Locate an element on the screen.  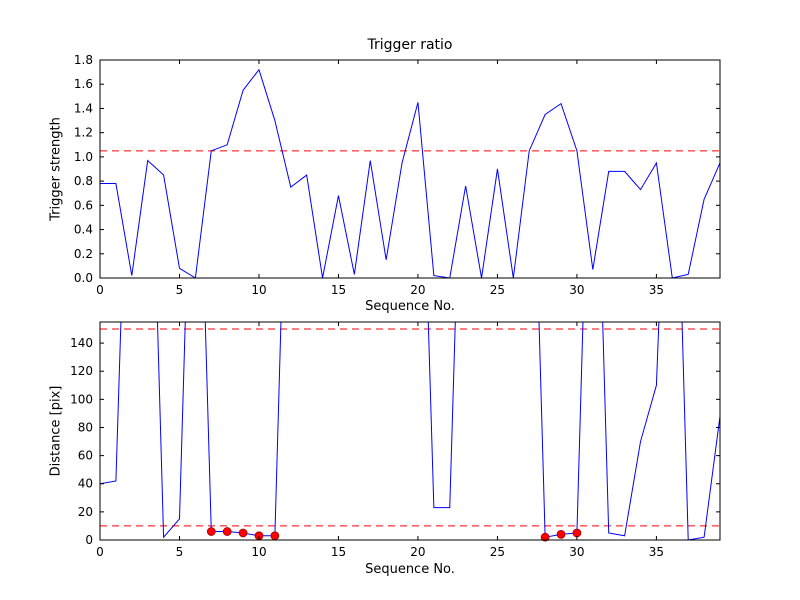
y-tick-label: 1.2 is located at coordinates (83, 133).